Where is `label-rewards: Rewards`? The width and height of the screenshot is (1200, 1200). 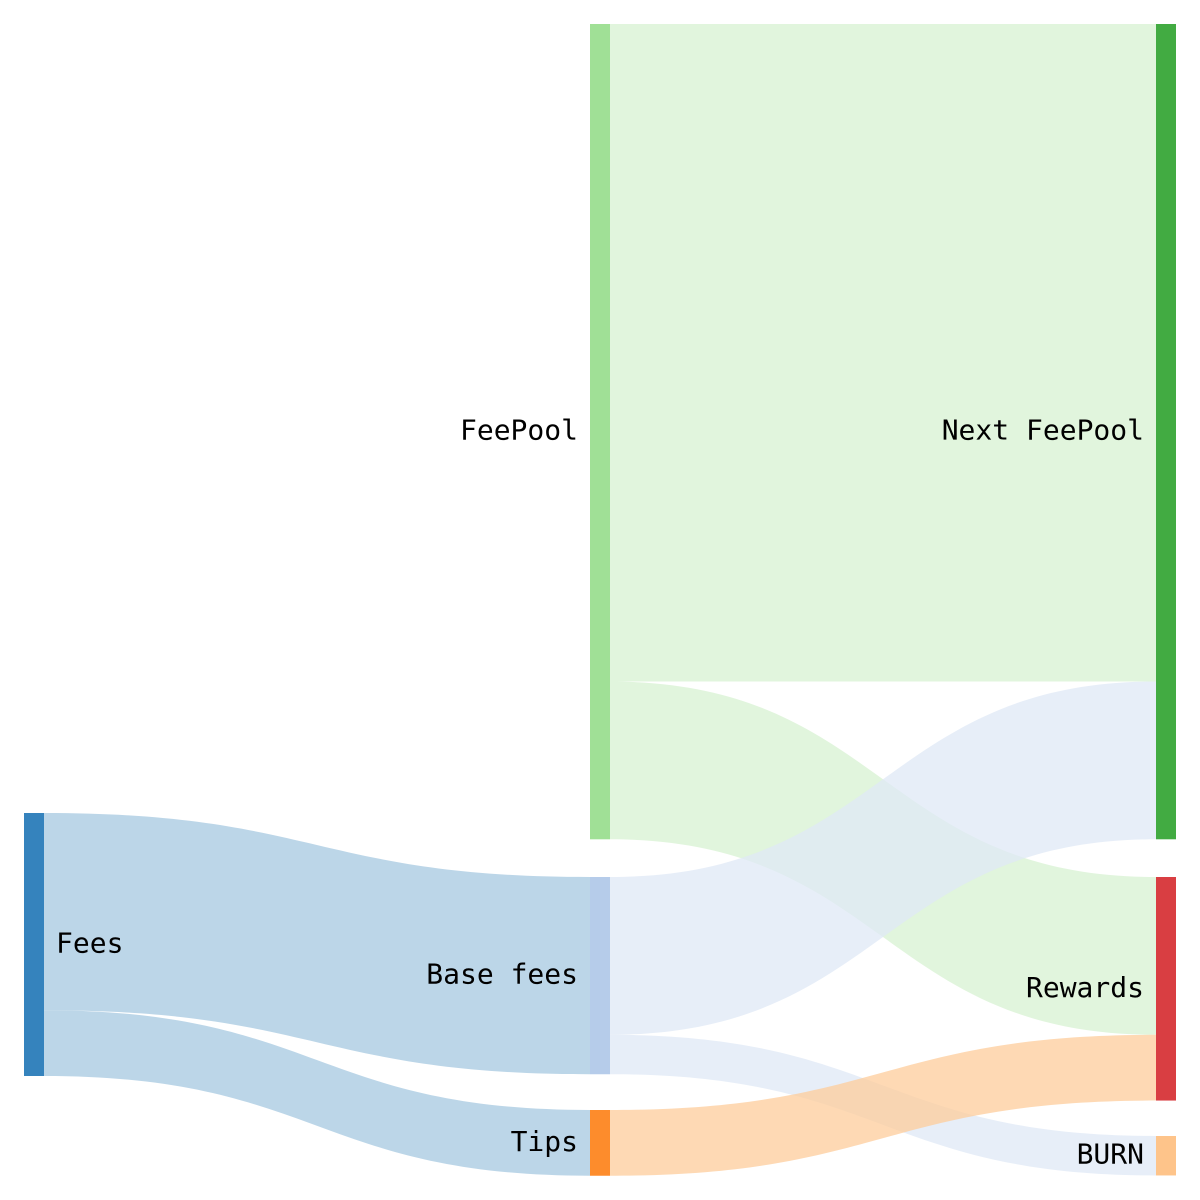 label-rewards: Rewards is located at coordinates (1085, 987).